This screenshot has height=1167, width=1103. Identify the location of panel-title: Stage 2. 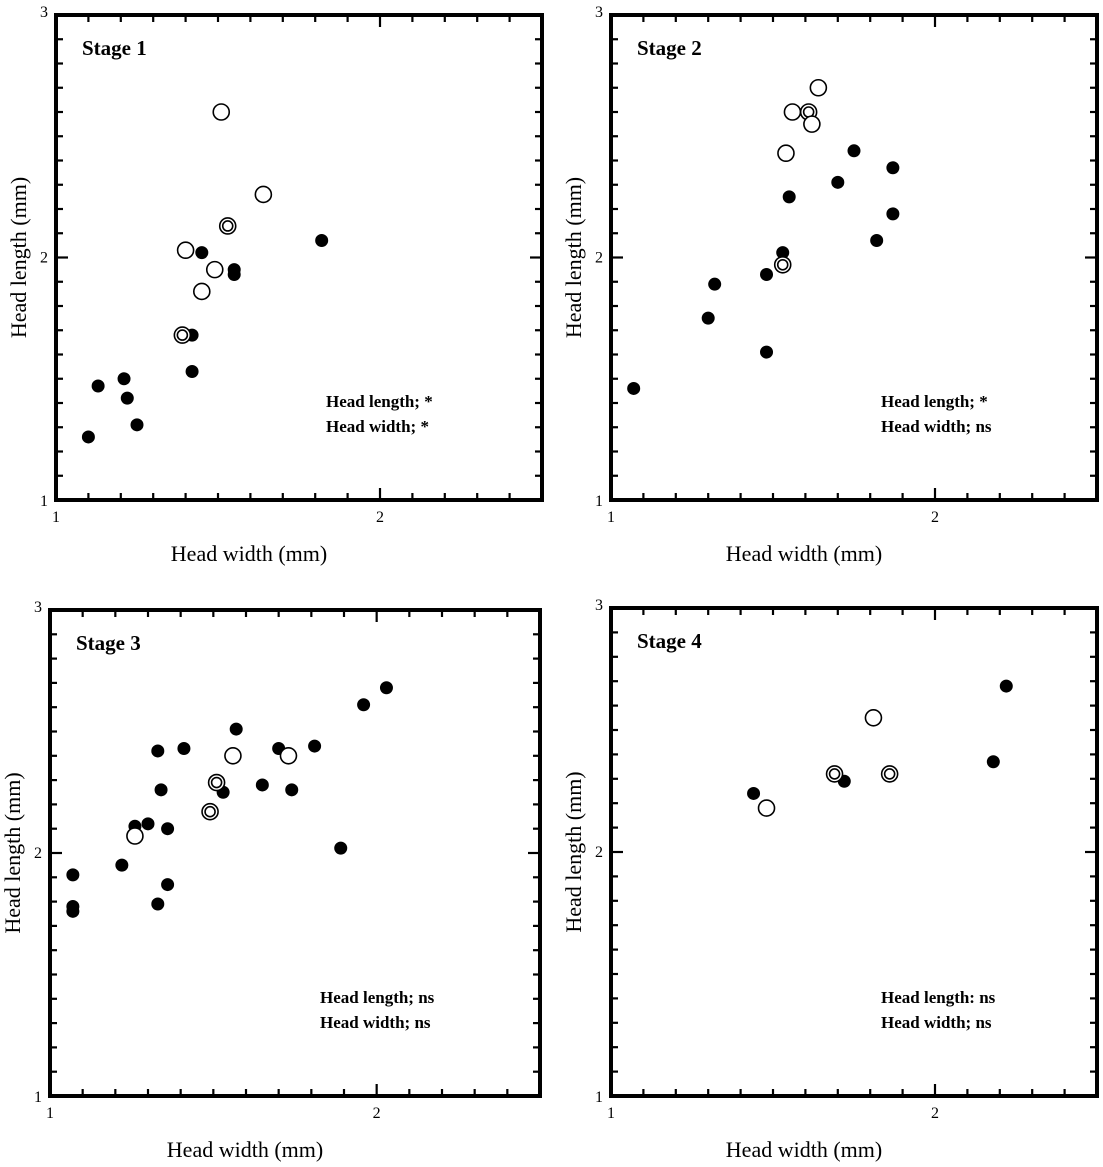
(669, 48).